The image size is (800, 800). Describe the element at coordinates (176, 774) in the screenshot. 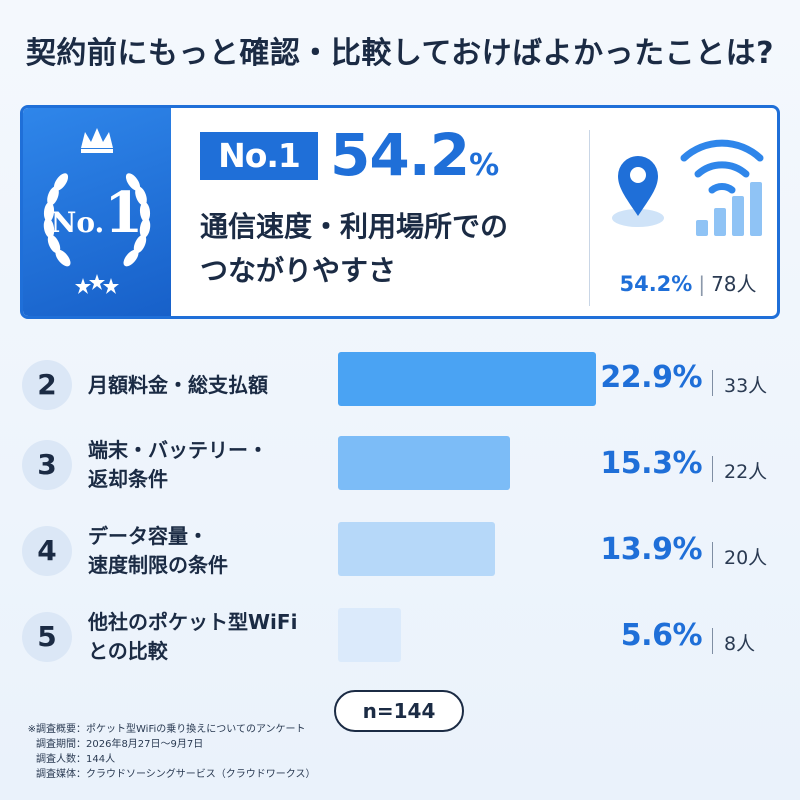

I see `survey-row: 調査媒体：クラウドソーシングサービス（クラウドワークス）` at that location.